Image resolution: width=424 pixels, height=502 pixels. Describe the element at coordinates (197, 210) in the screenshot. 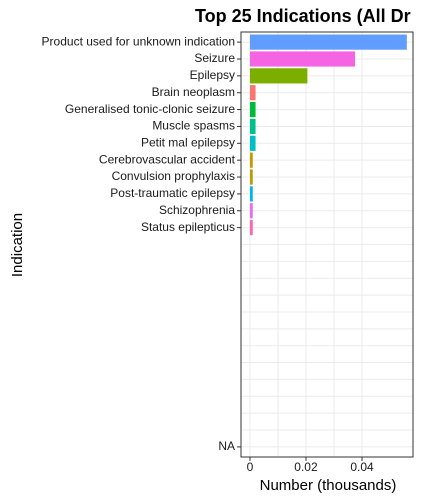

I see `y-tick-label: Schizophrenia` at that location.